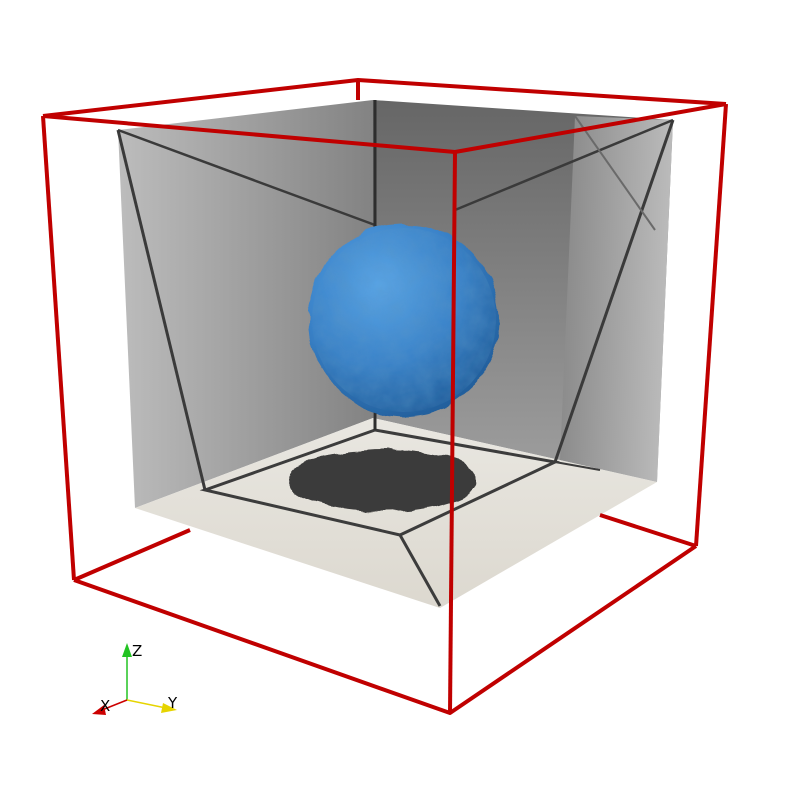 Image resolution: width=800 pixels, height=800 pixels. What do you see at coordinates (616, 299) in the screenshot?
I see `box-right-wall` at bounding box center [616, 299].